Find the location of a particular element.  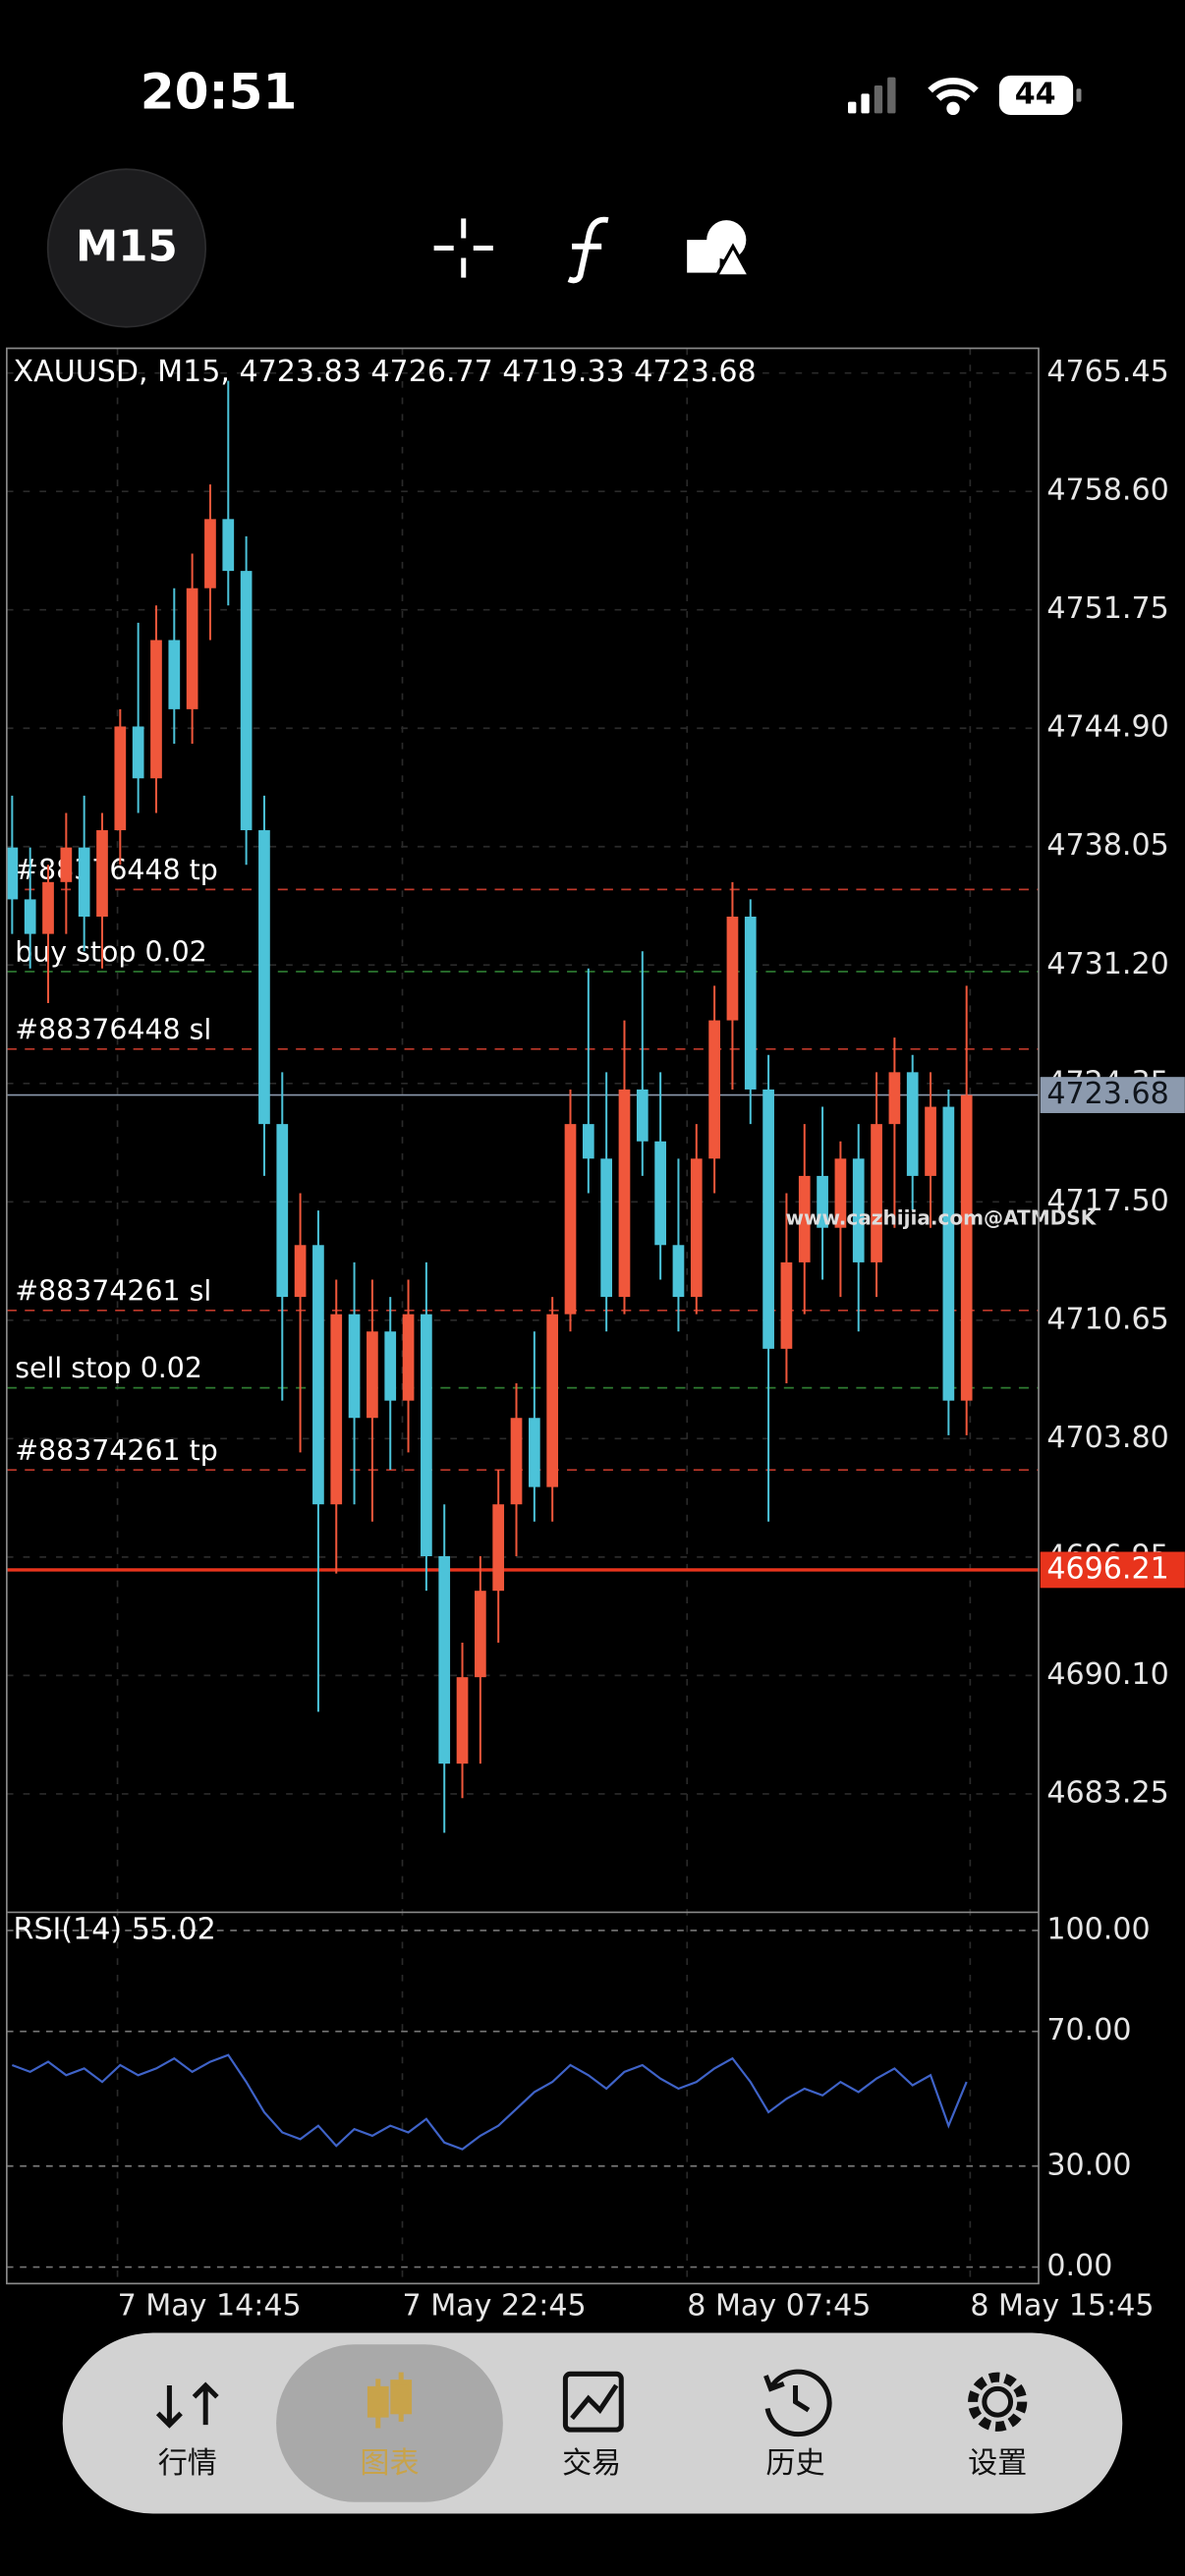

order-label: sell stop 0.02 is located at coordinates (108, 1368).